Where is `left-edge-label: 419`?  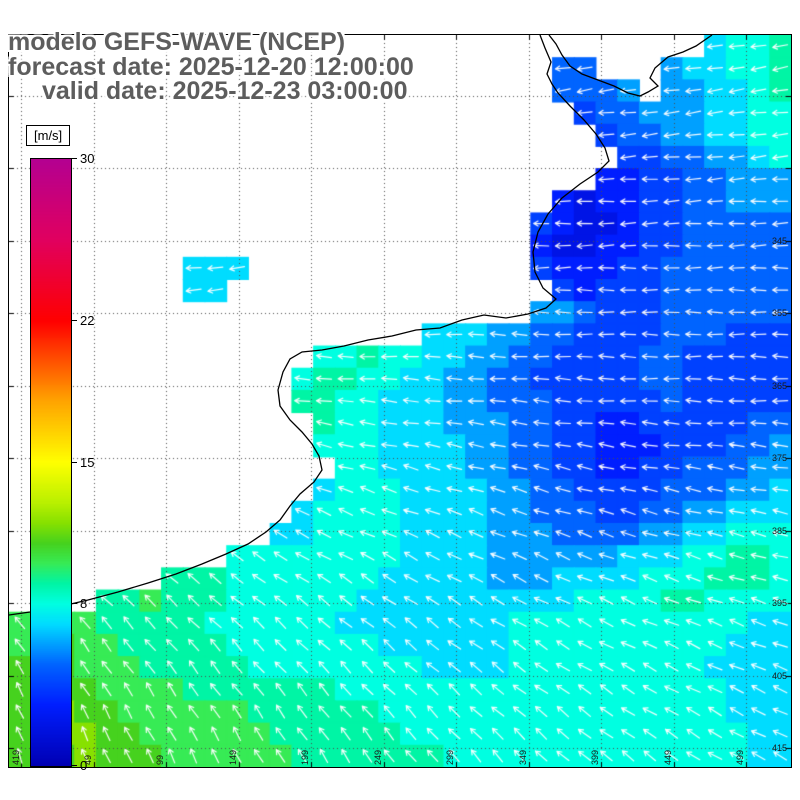
left-edge-label: 419 is located at coordinates (16, 757).